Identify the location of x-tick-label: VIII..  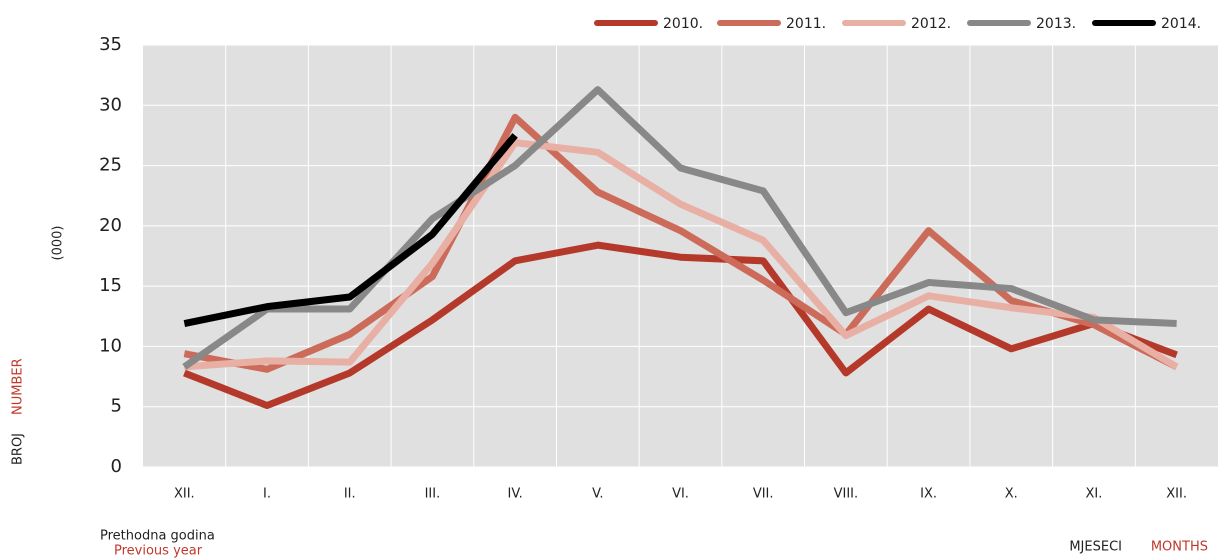
(846, 494).